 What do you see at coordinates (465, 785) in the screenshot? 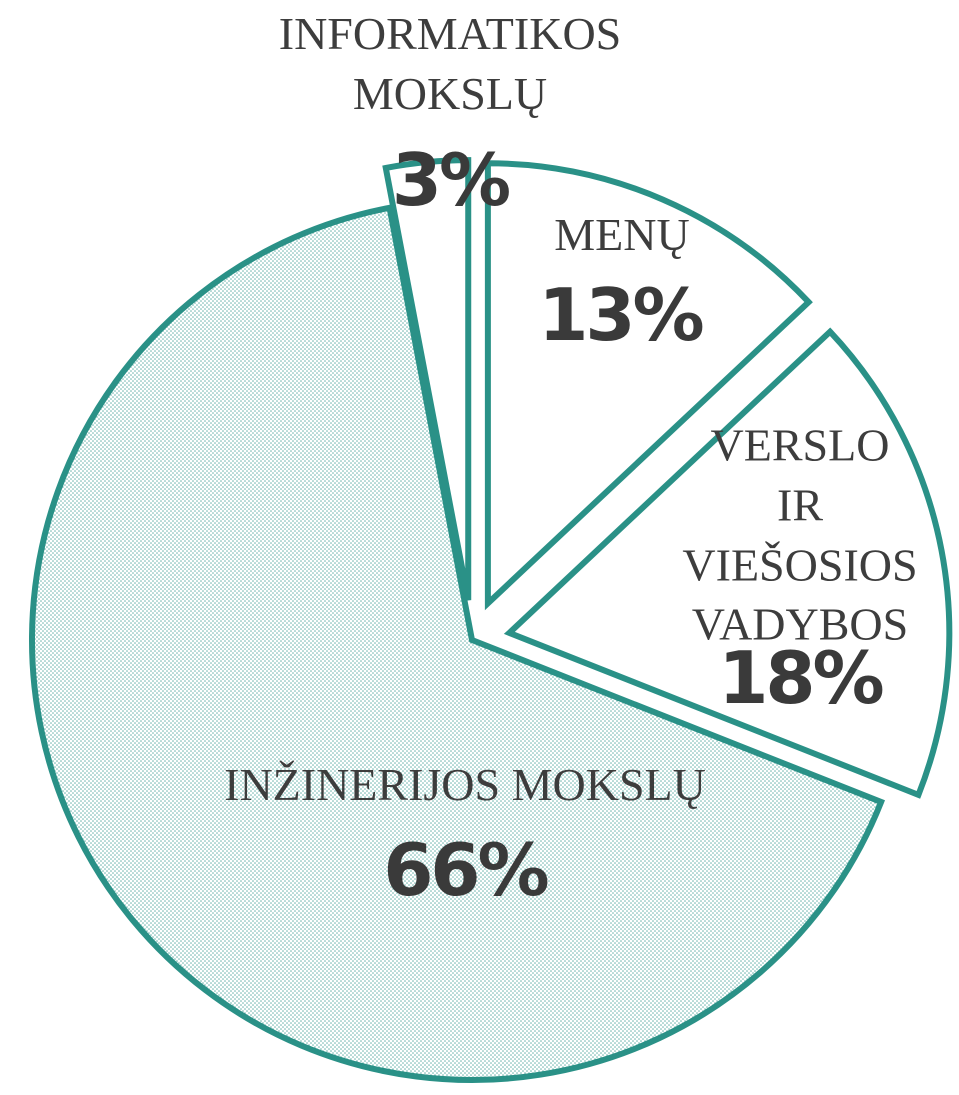
I see `slice-label: INŽINERIJOS MOKSLŲ` at bounding box center [465, 785].